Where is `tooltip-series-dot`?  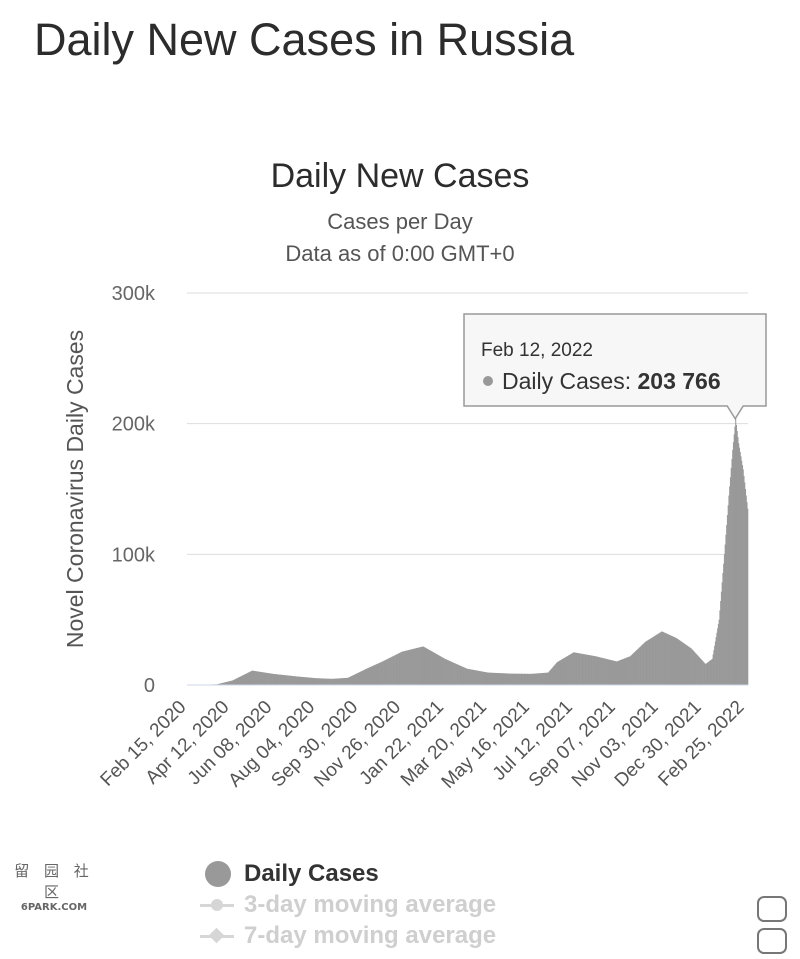 tooltip-series-dot is located at coordinates (488, 381).